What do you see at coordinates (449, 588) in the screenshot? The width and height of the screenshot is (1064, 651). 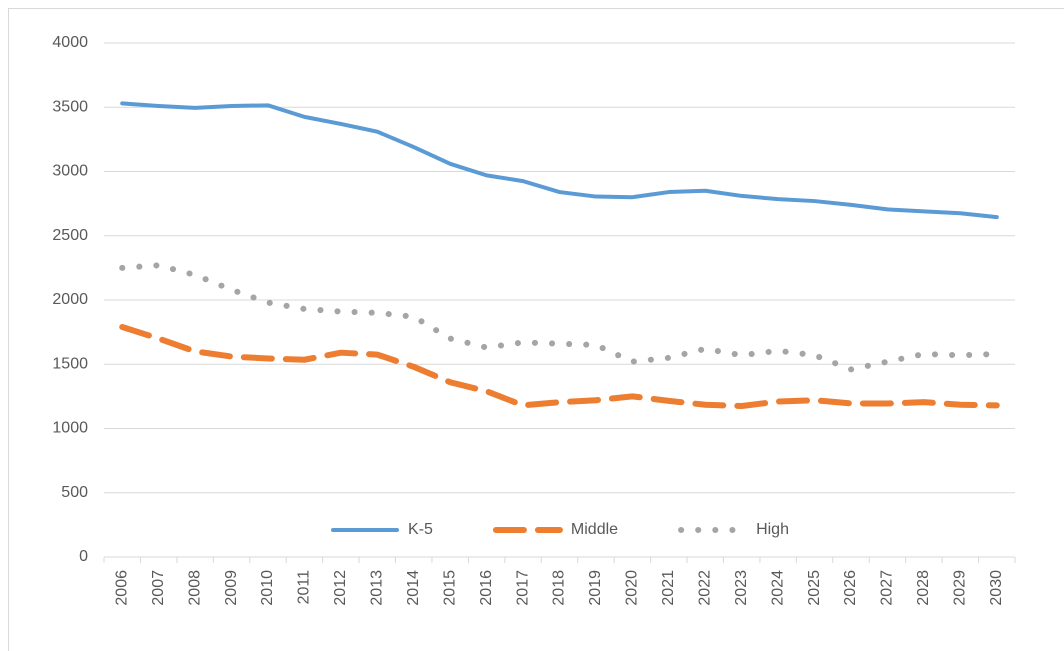 I see `x-tick-label: 2015` at bounding box center [449, 588].